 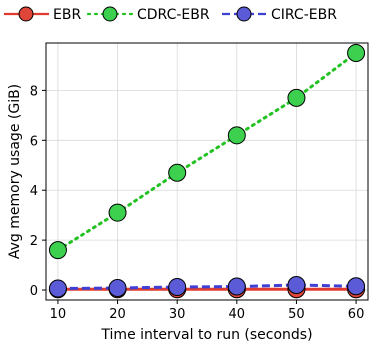 I want to click on legend-label-2: CIRC-EBR, so click(x=304, y=15).